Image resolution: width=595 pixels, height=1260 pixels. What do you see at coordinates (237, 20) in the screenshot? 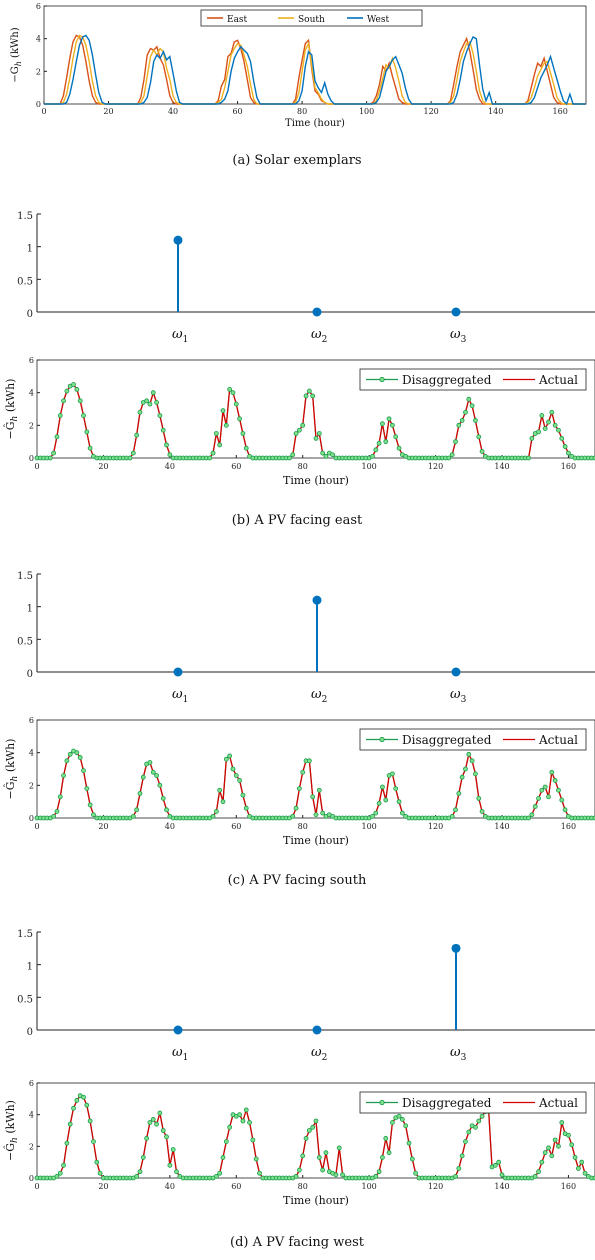
I see `legend-label: East` at bounding box center [237, 20].